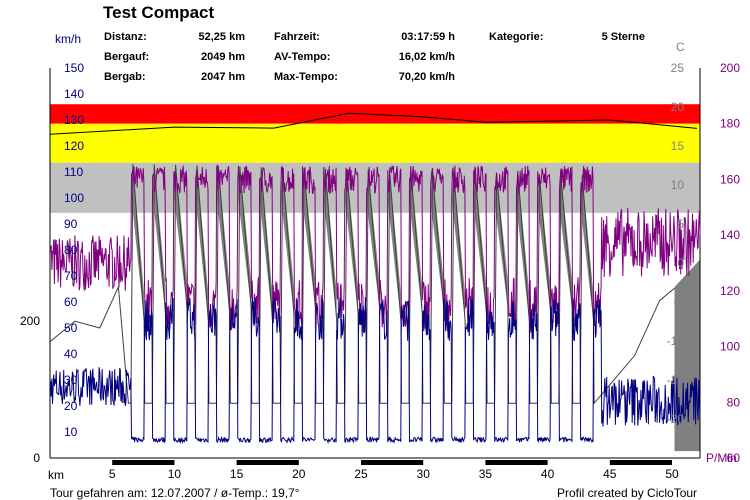 This screenshot has height=500, width=750. Describe the element at coordinates (56, 475) in the screenshot. I see `x-axis-label: km` at that location.